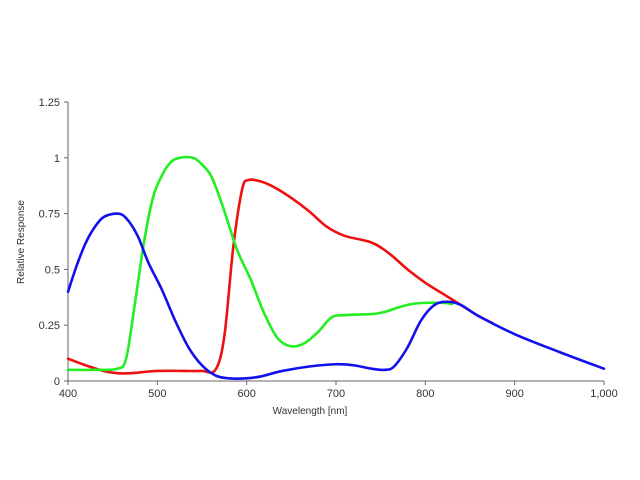  Describe the element at coordinates (49, 215) in the screenshot. I see `y-tick-label: 0.75` at that location.